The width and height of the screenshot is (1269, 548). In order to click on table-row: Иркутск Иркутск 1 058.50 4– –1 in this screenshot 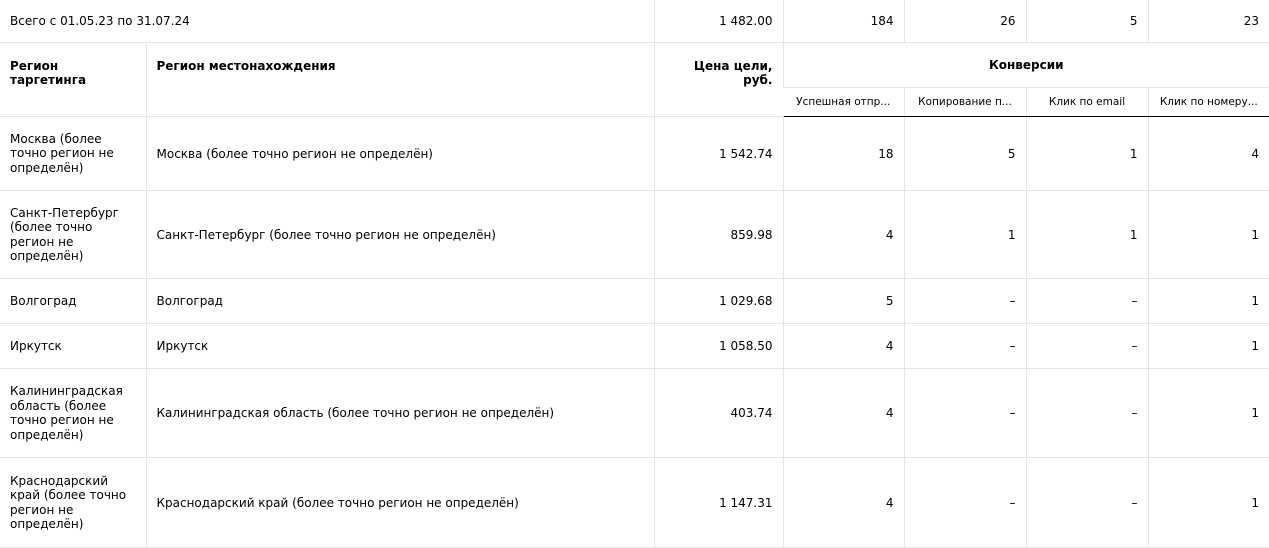, I will do `click(634, 346)`.